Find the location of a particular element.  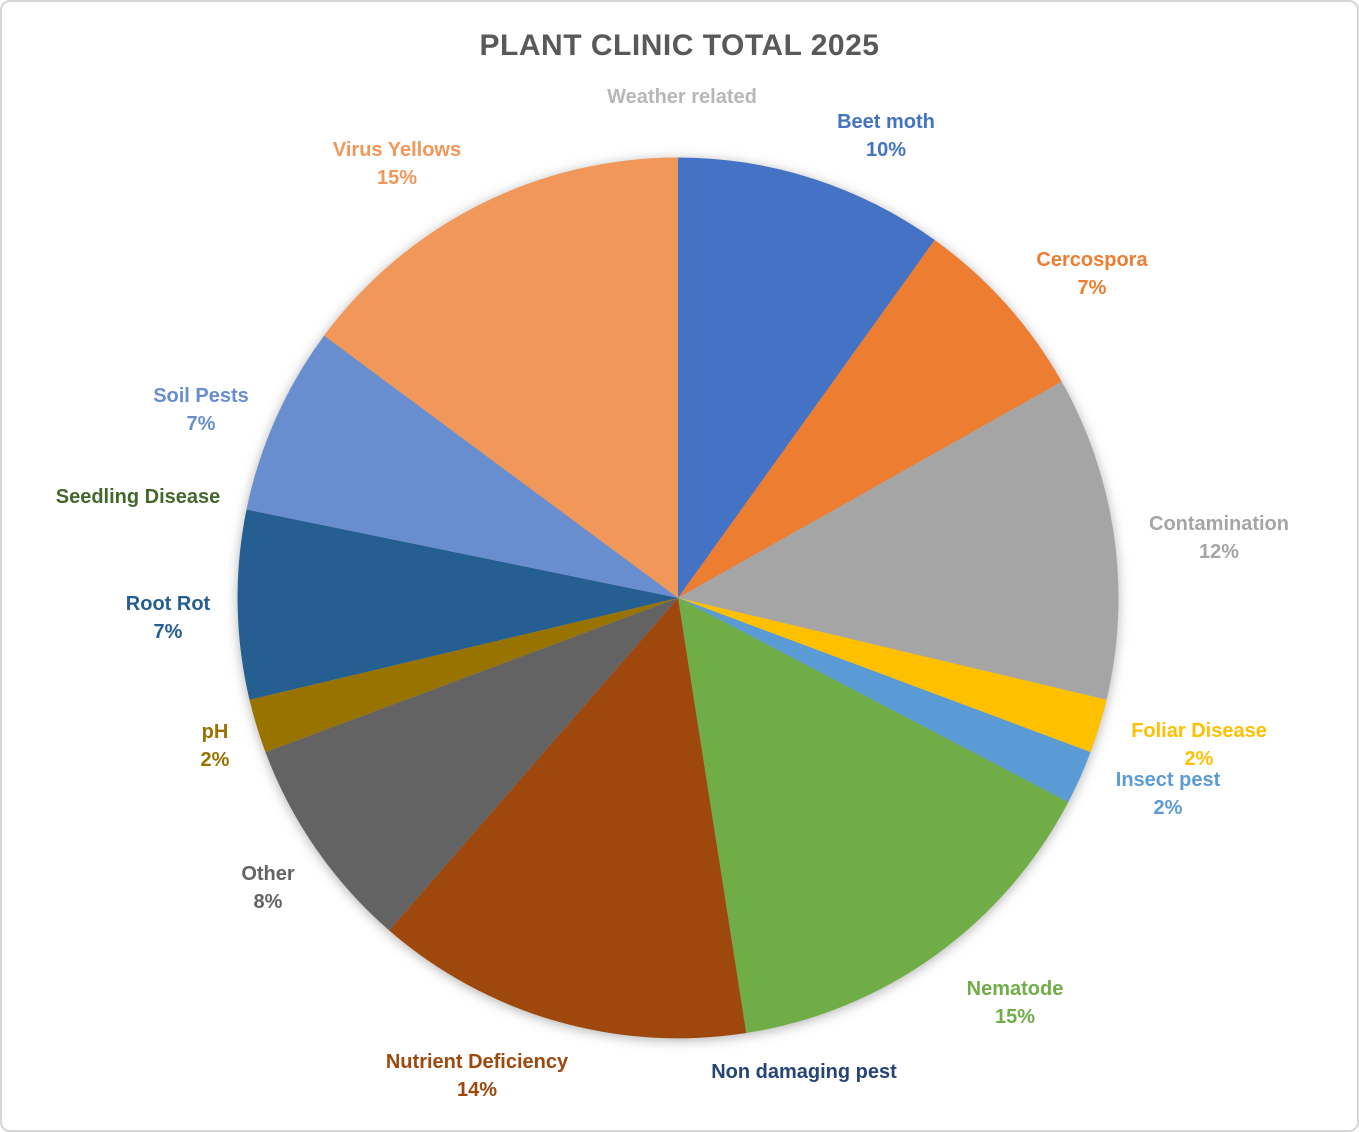

slice-label-non-damaging-pest: Non damaging pest is located at coordinates (804, 1072).